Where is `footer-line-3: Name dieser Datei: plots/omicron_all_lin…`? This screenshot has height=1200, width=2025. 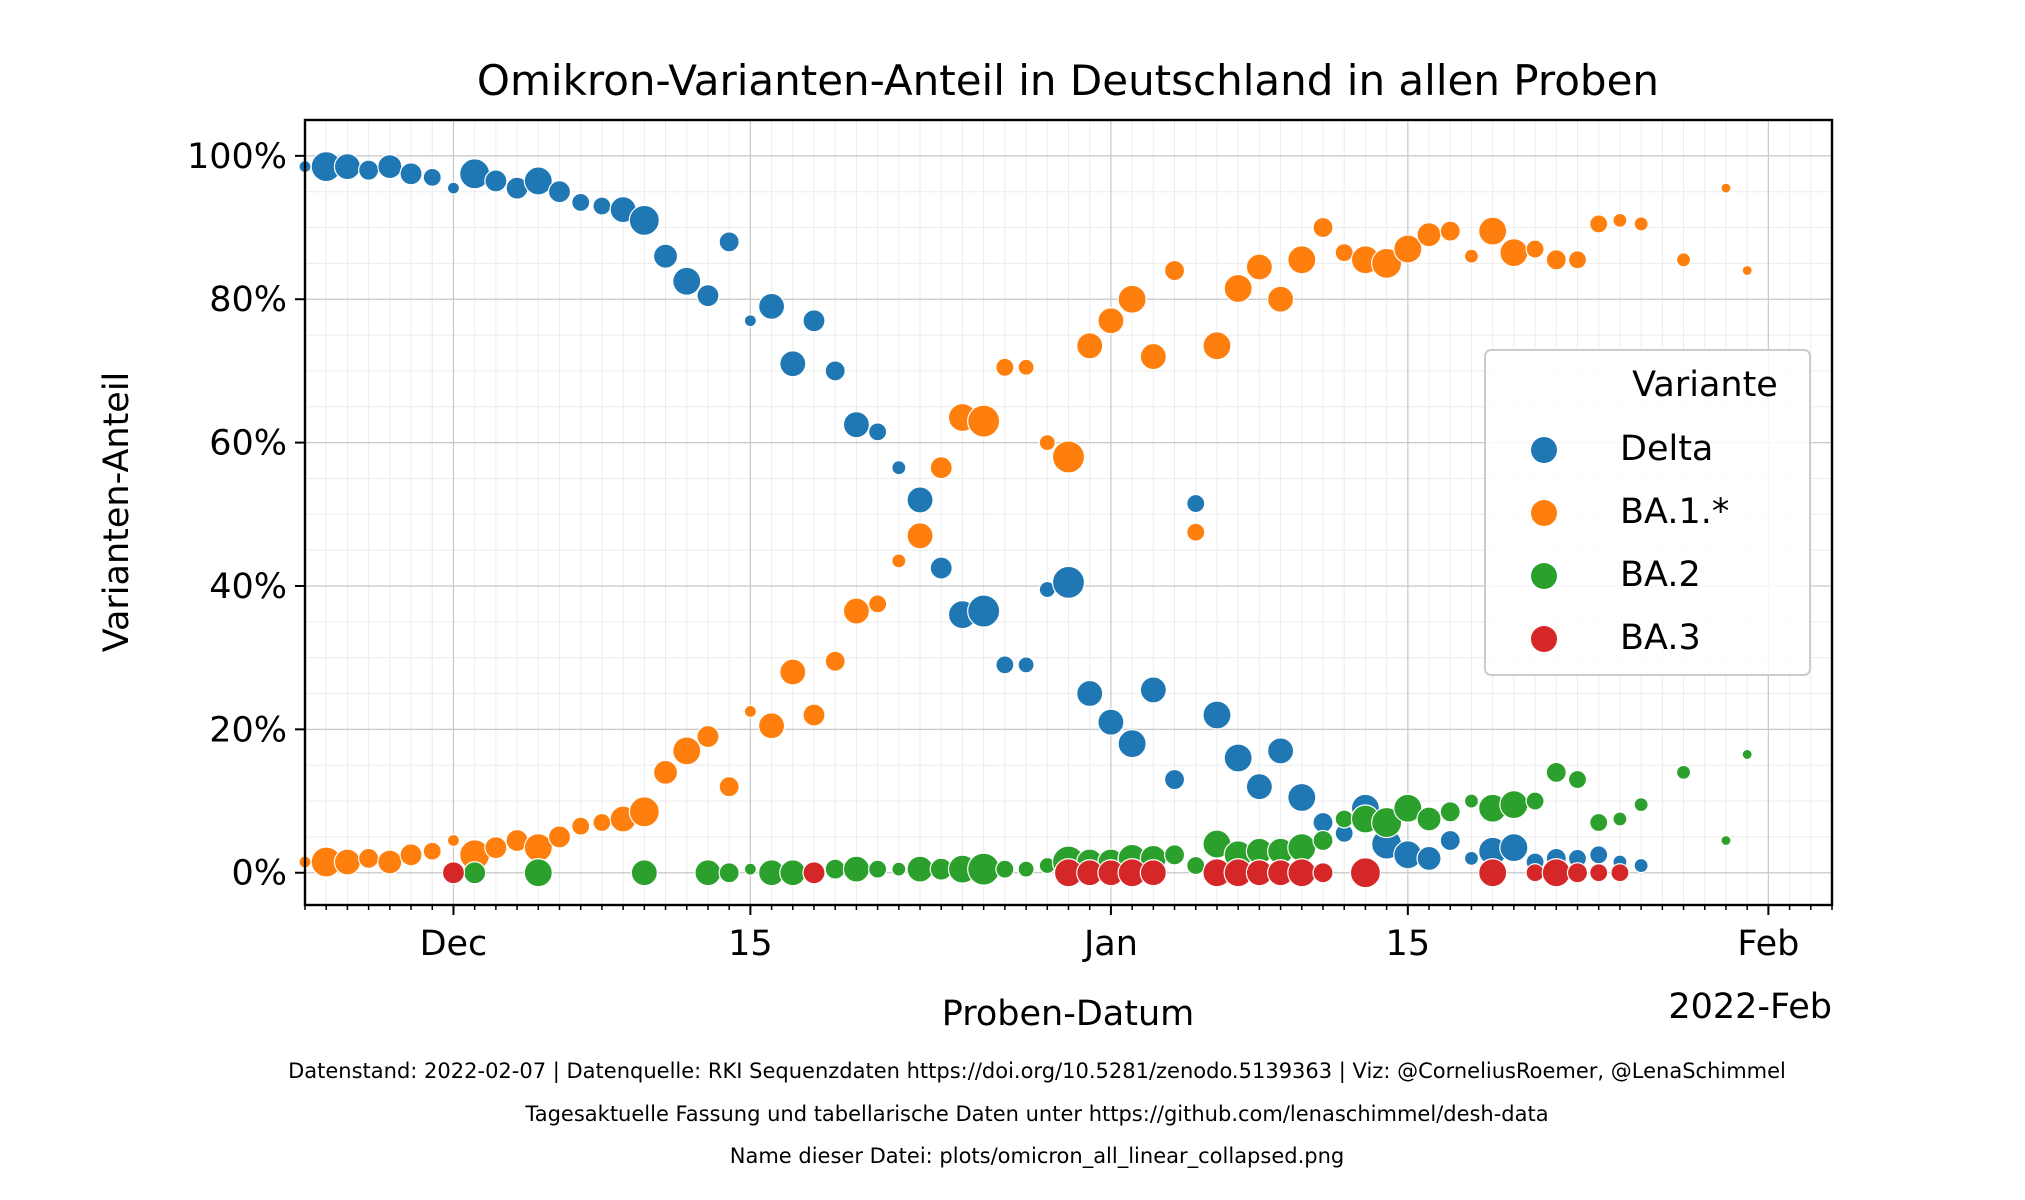 footer-line-3: Name dieser Datei: plots/omicron_all_lin… is located at coordinates (1037, 1156).